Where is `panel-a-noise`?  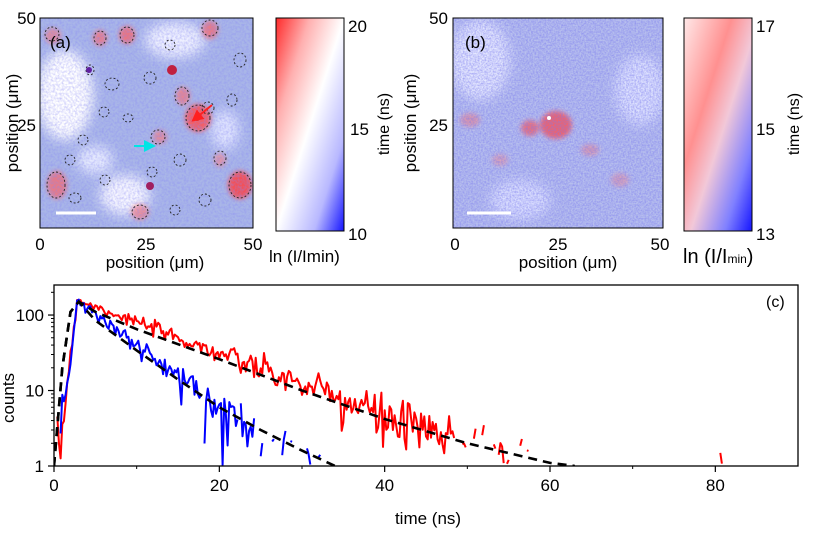
panel-a-noise is located at coordinates (146, 123).